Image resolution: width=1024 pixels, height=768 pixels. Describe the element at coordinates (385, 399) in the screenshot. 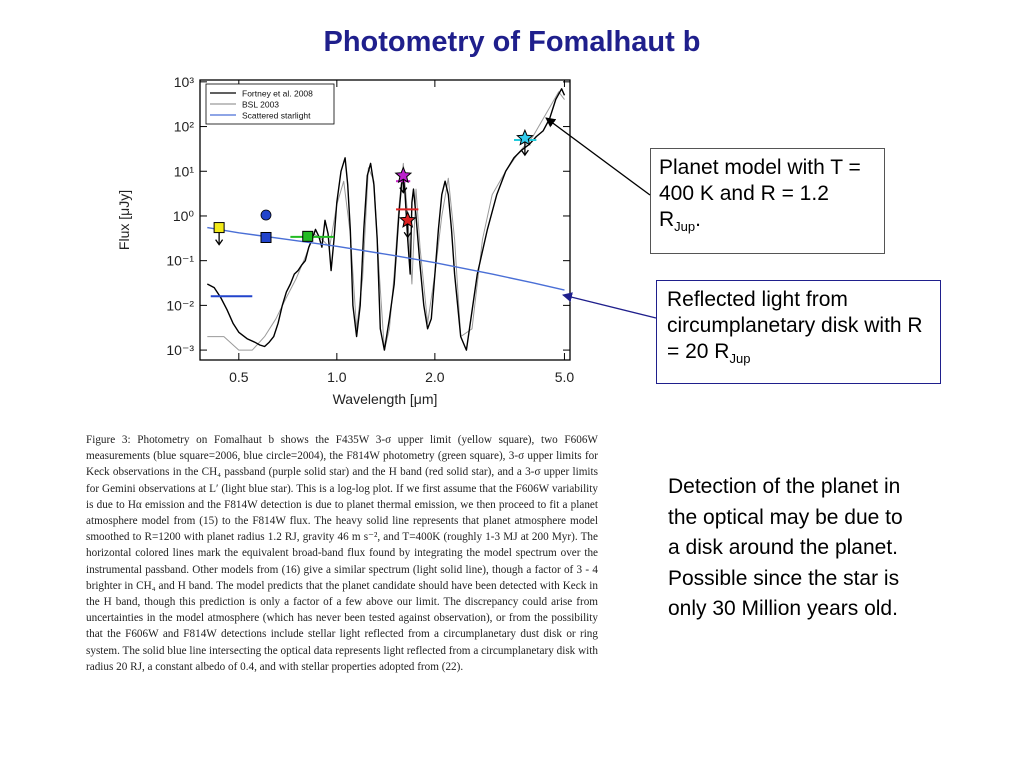

I see `x-axis-label: Wavelength [μm]` at that location.